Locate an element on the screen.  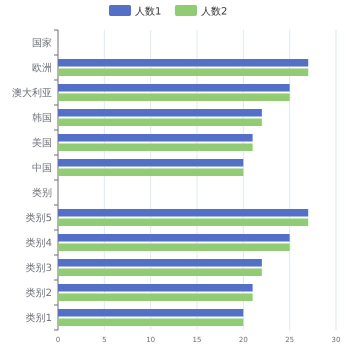
y-tick-label: 国家 is located at coordinates (42, 43).